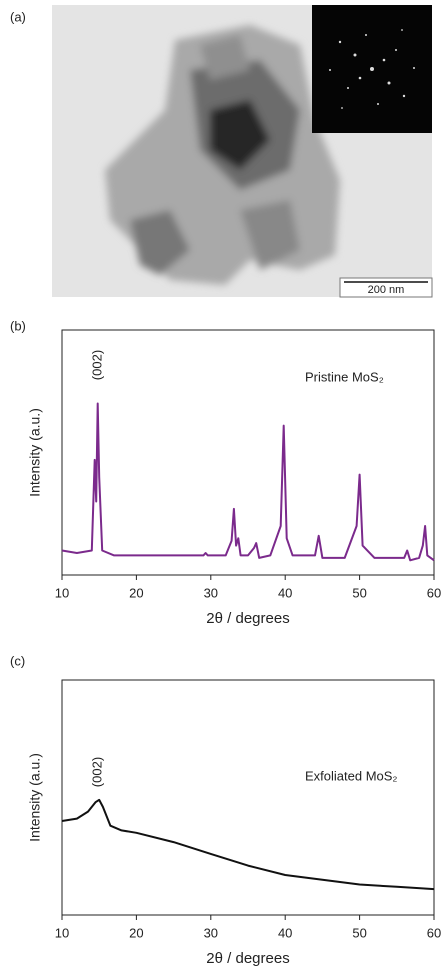 This screenshot has height=966, width=444. Describe the element at coordinates (222, 155) in the screenshot. I see `particles` at that location.